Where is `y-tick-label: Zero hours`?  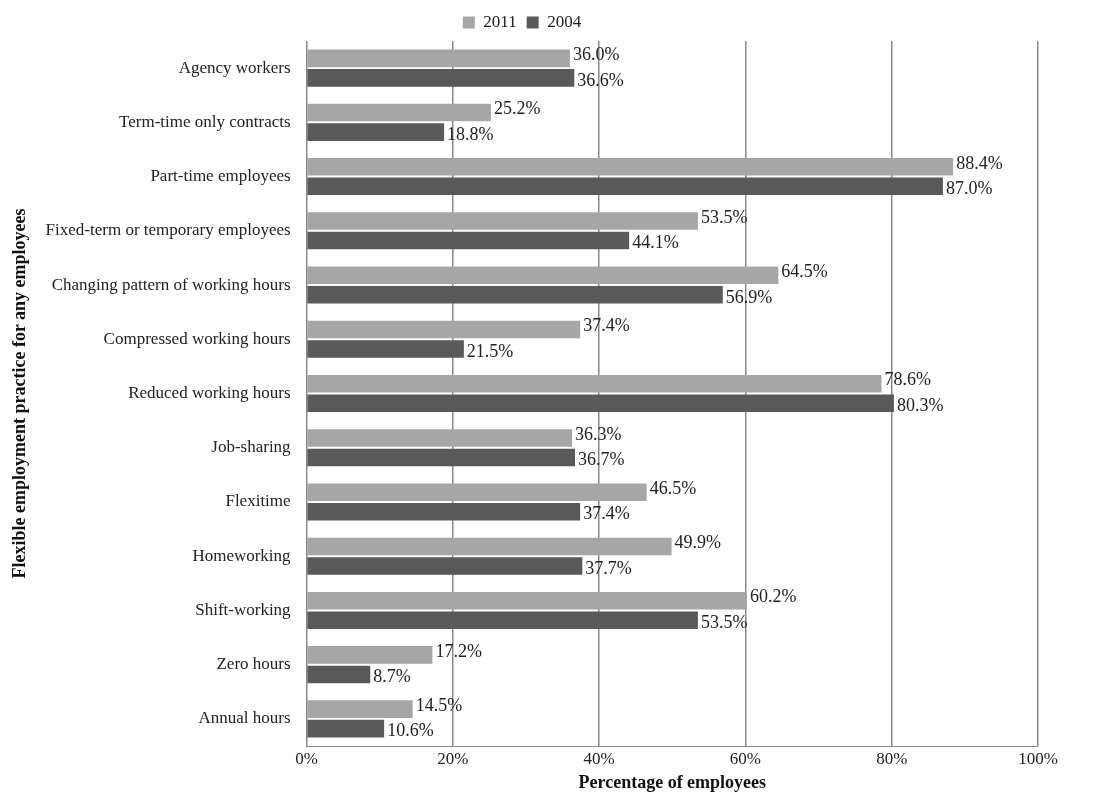 y-tick-label: Zero hours is located at coordinates (253, 664).